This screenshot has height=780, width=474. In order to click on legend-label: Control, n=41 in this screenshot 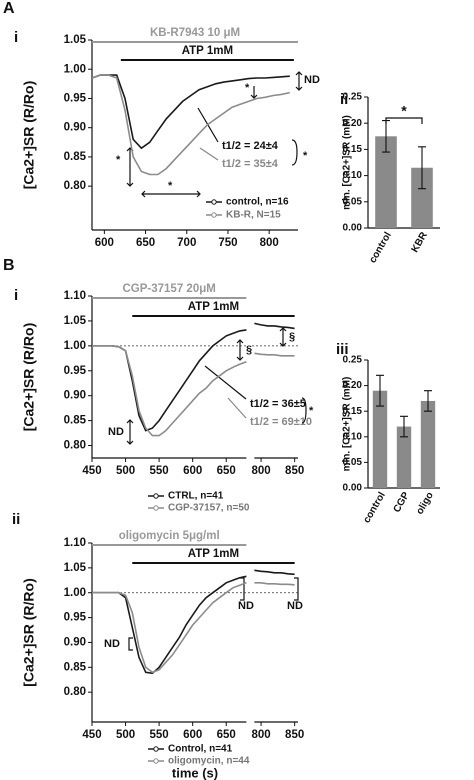, I will do `click(200, 749)`.